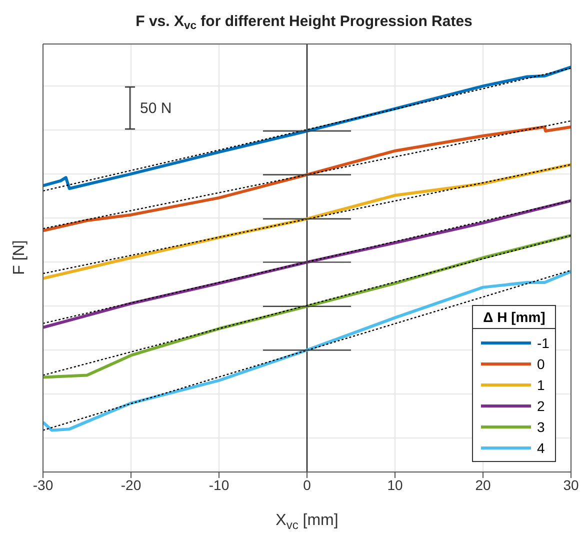  I want to click on x-tick-label: 10, so click(395, 484).